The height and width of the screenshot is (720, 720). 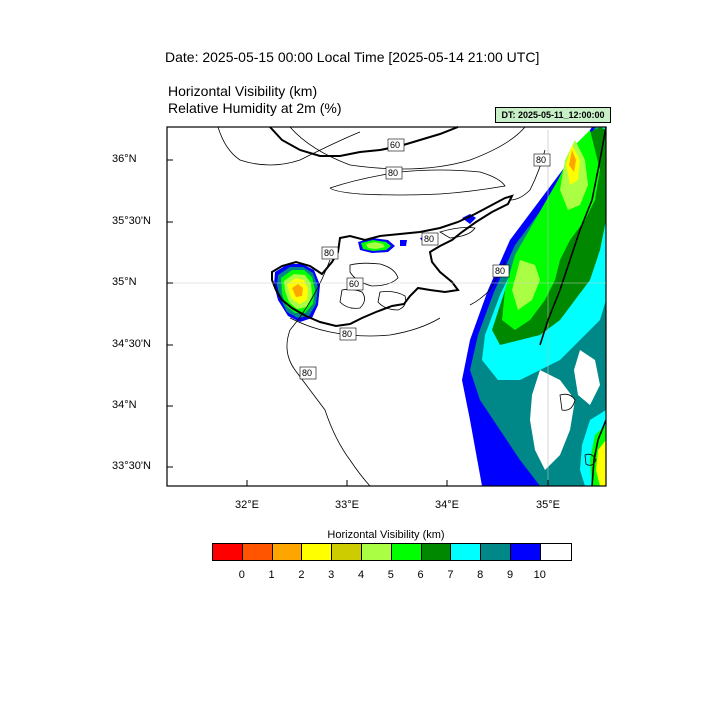 I want to click on cyprus-coastline, so click(x=392, y=261).